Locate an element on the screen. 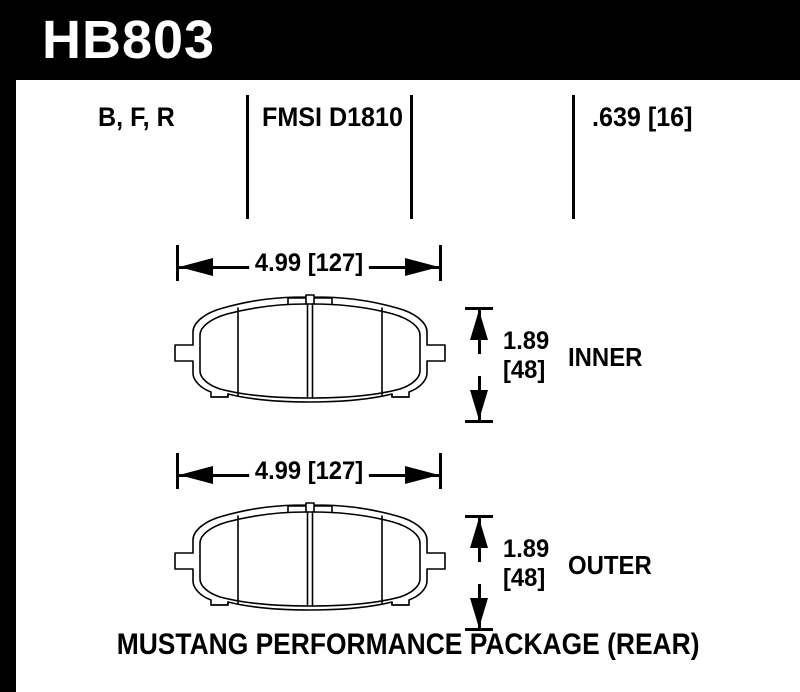 This screenshot has height=692, width=800. application-caption: MUSTANG PERFORMANCE PACKAGE (REAR) is located at coordinates (408, 645).